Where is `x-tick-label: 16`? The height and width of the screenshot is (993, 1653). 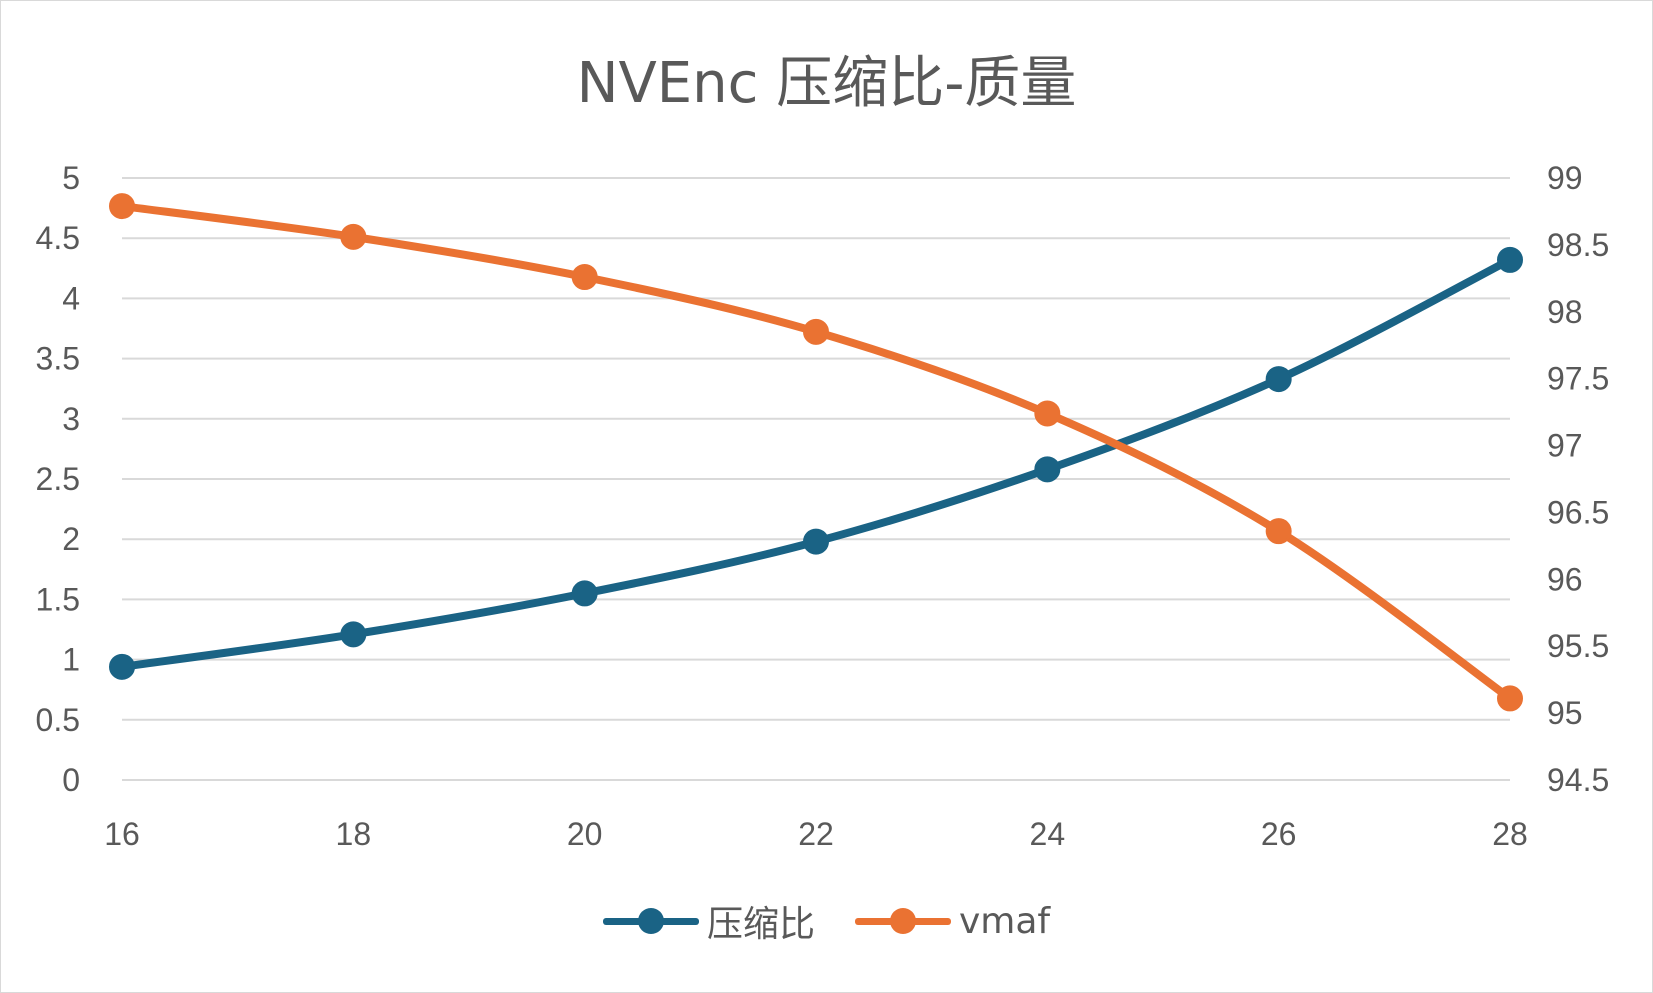 x-tick-label: 16 is located at coordinates (122, 834).